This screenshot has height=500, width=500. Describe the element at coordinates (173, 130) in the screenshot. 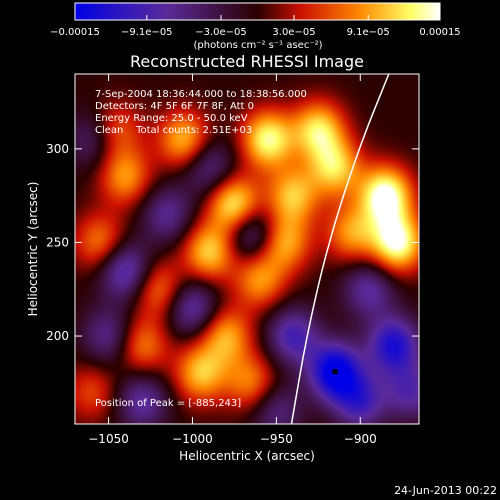

I see `info-line-counts: Clean Total counts: 2.51E+03` at that location.